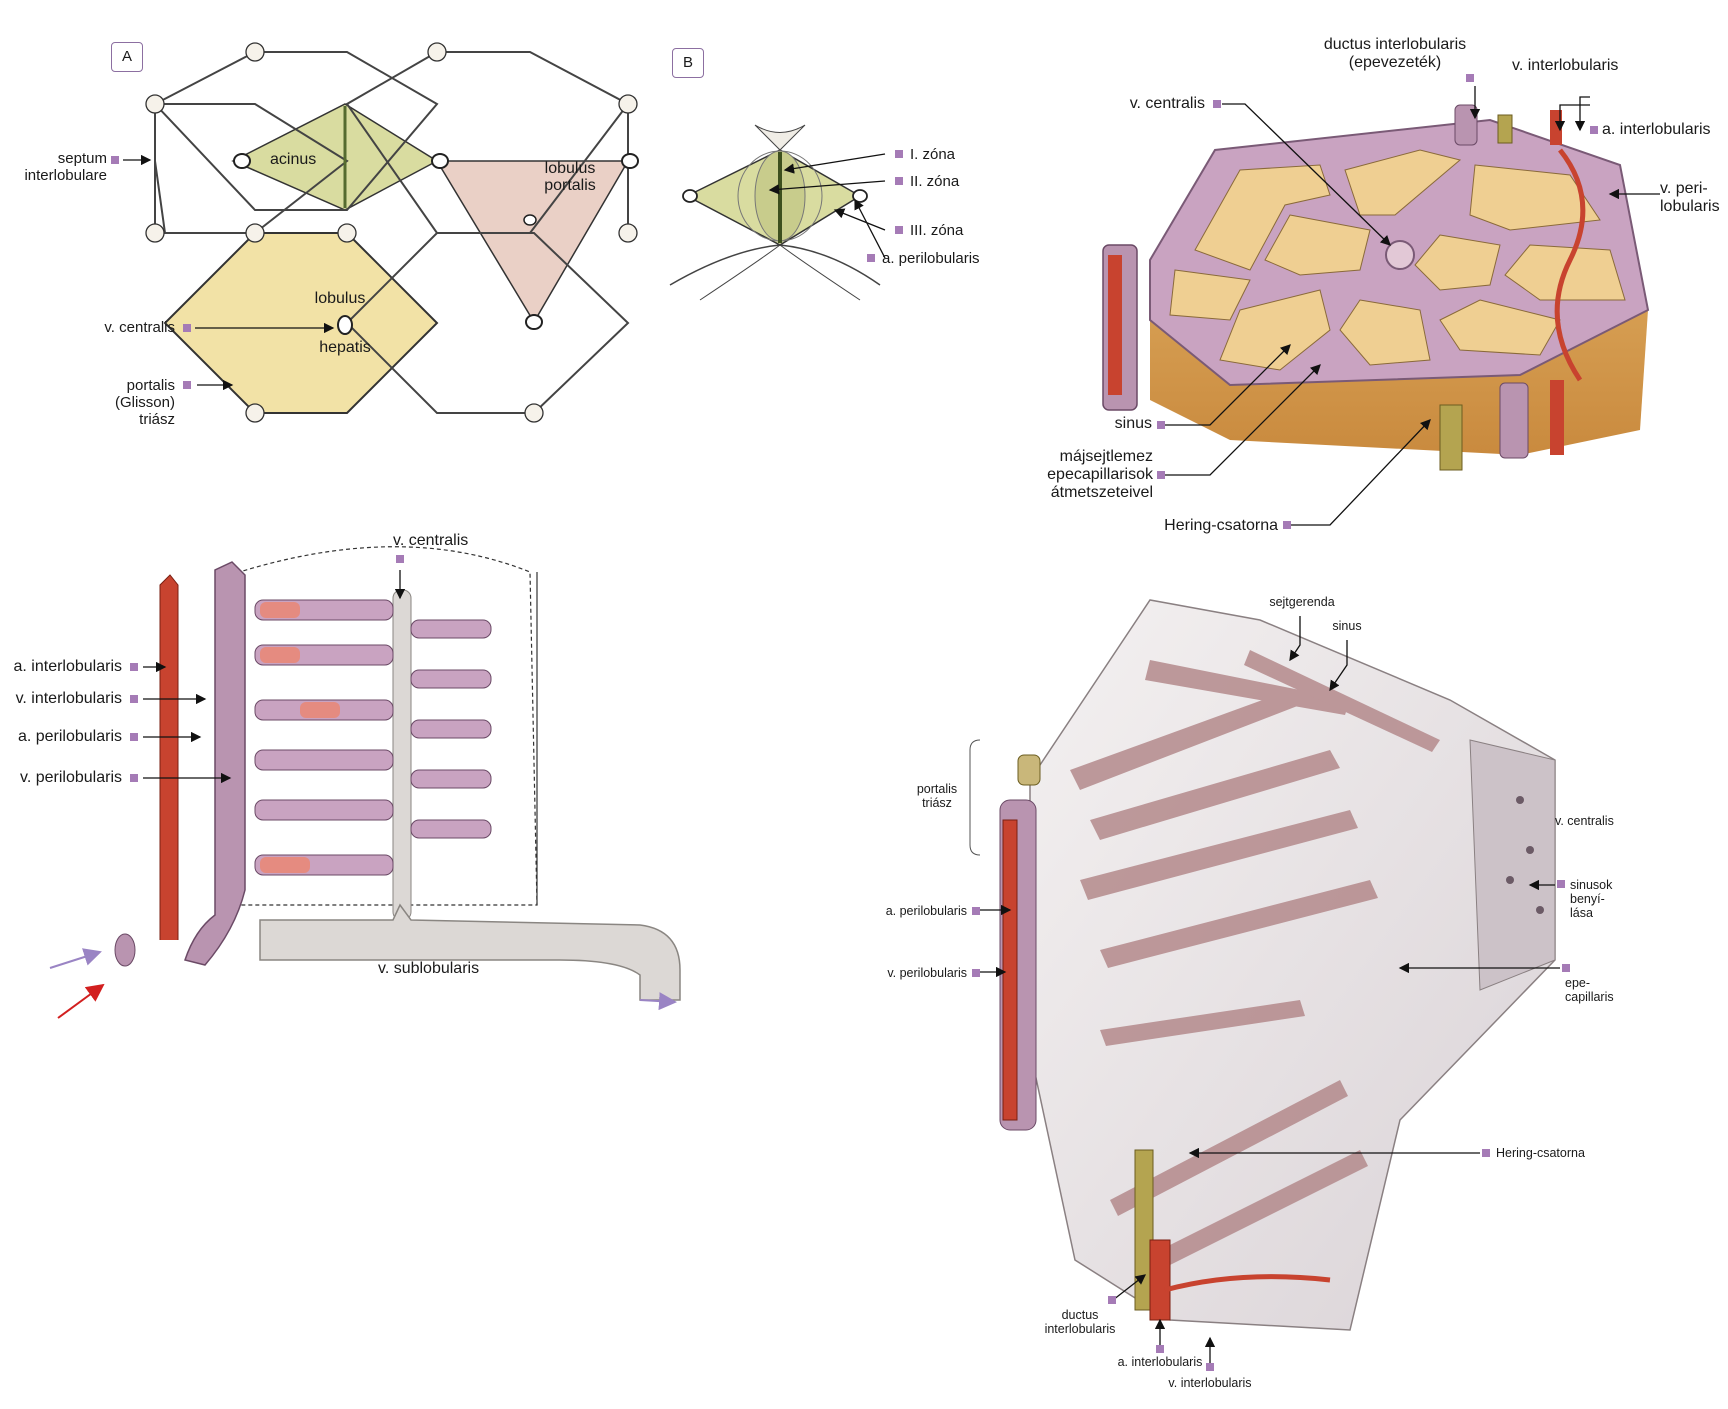 The height and width of the screenshot is (1409, 1728). What do you see at coordinates (127, 57) in the screenshot?
I see `panel-a-tag: A` at bounding box center [127, 57].